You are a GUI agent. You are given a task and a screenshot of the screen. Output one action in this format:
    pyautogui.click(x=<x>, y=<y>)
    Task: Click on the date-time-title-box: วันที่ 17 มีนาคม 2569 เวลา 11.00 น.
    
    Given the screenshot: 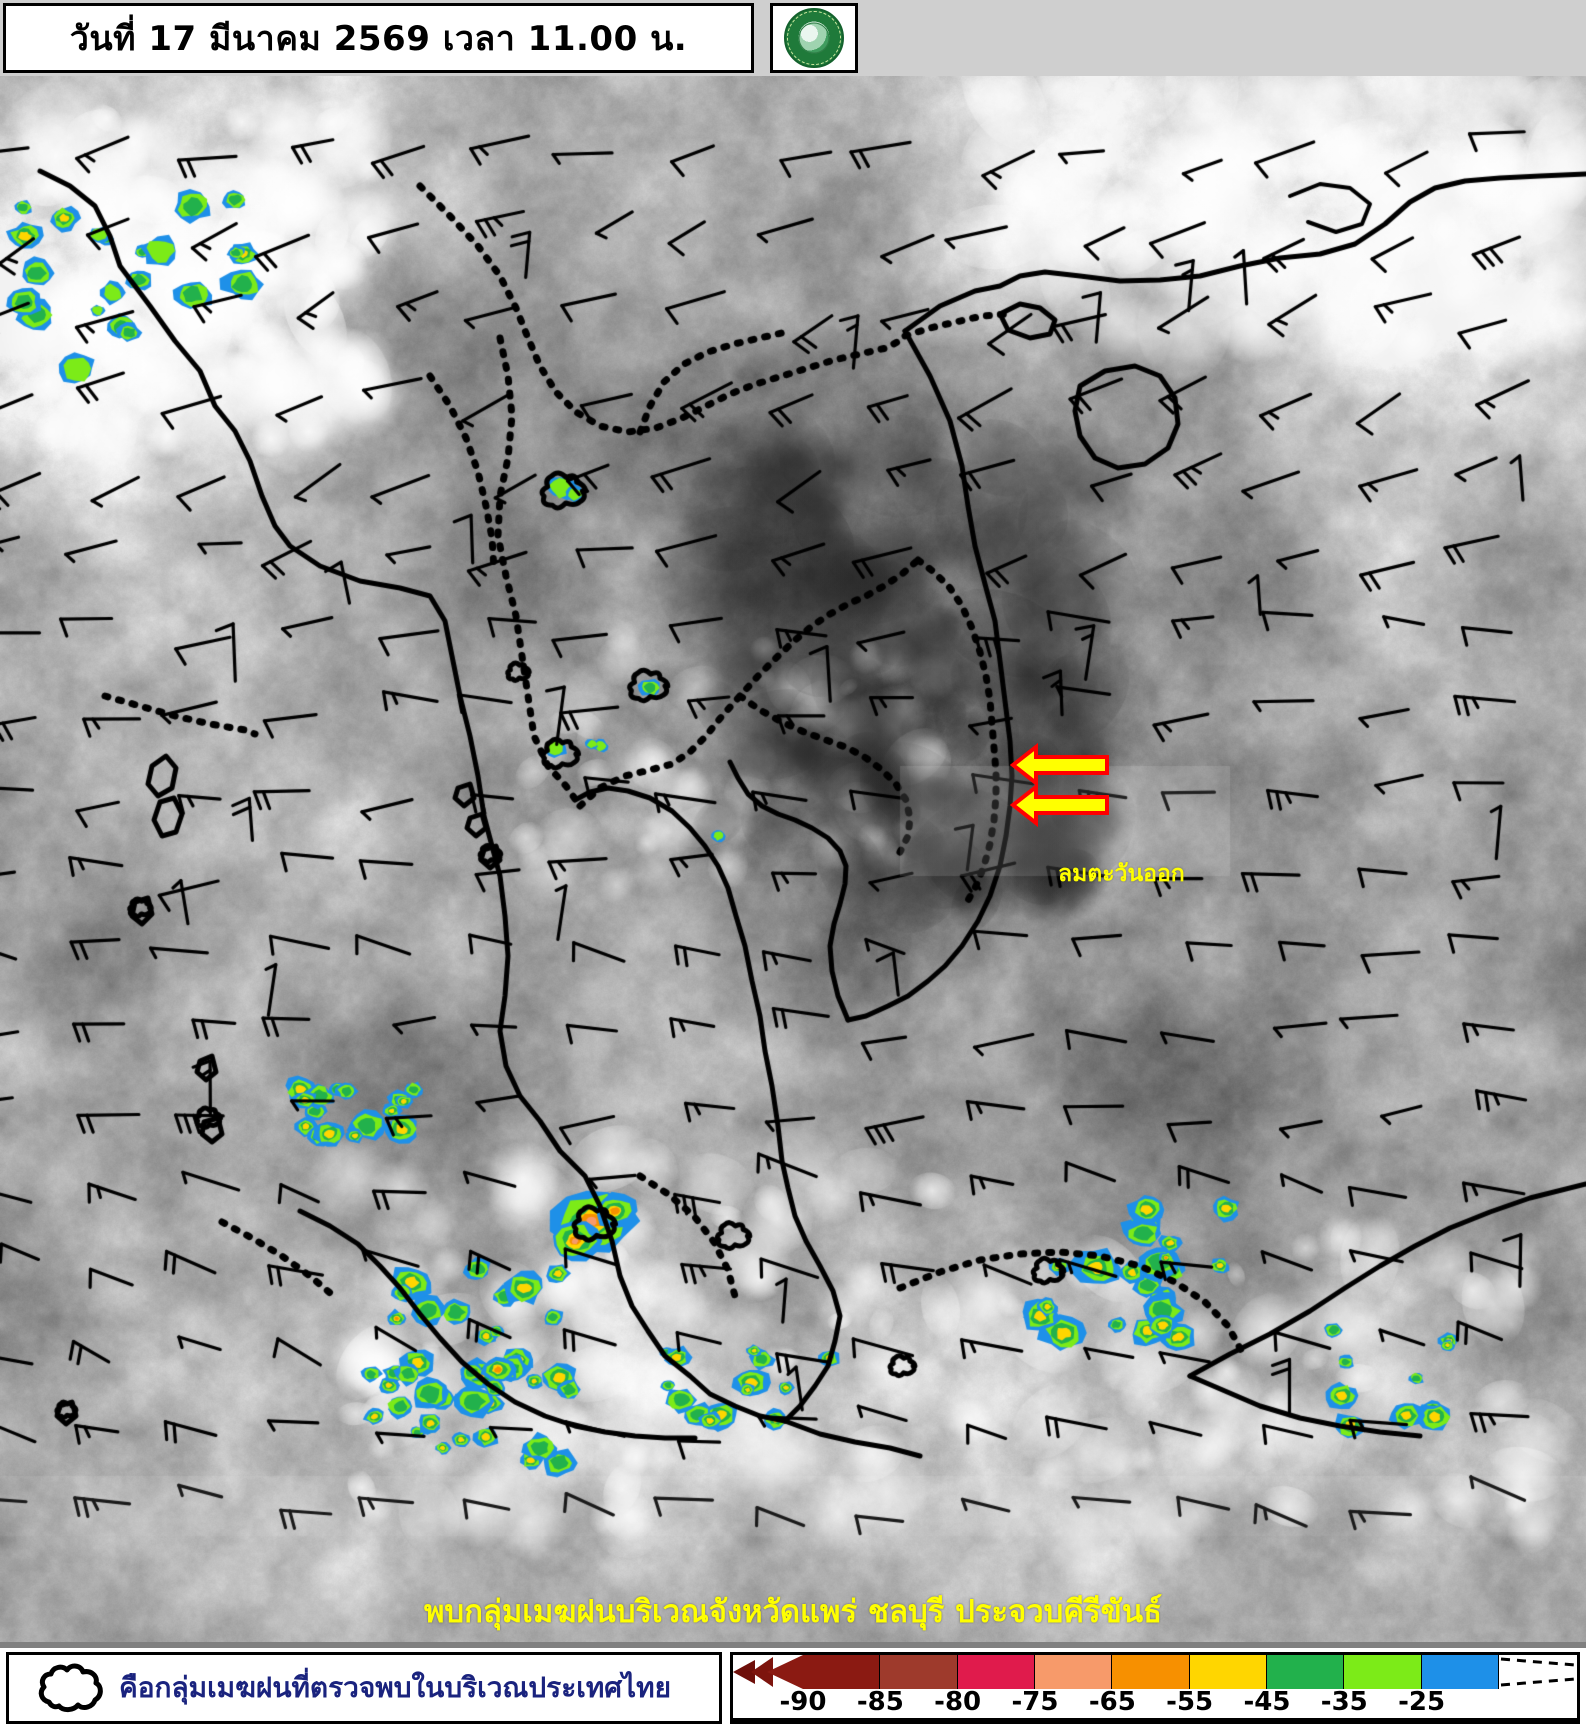 What is the action you would take?
    pyautogui.click(x=378, y=38)
    